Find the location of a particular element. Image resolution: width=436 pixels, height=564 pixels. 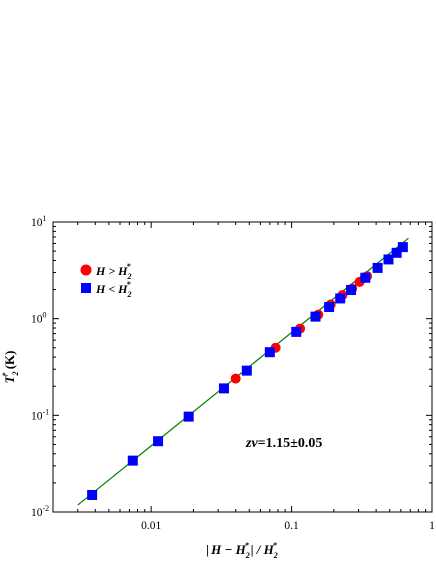

legend-label-above: H > H2* is located at coordinates (113, 271).